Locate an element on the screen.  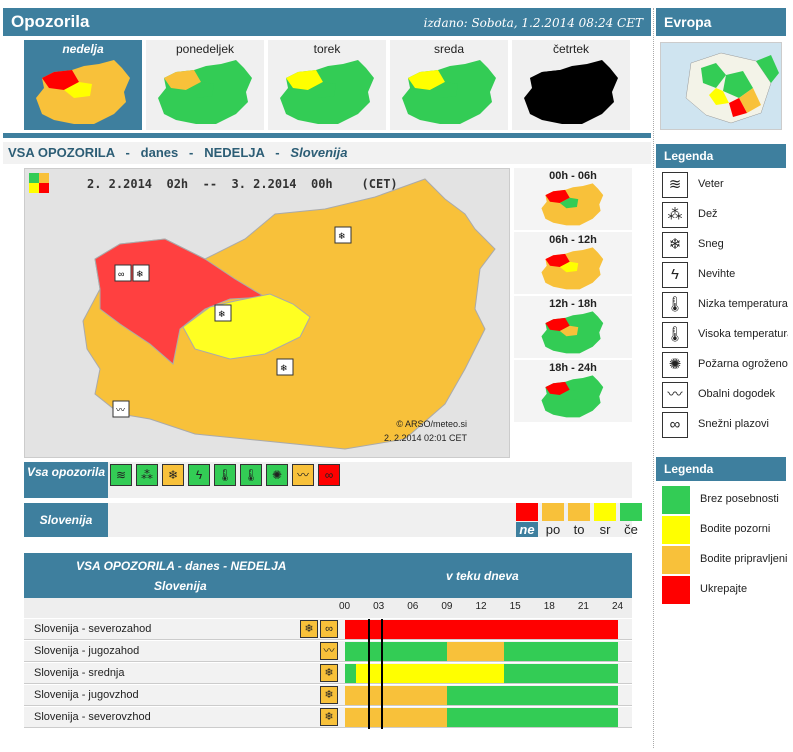
hour-tick-label: 18 is located at coordinates (549, 606).